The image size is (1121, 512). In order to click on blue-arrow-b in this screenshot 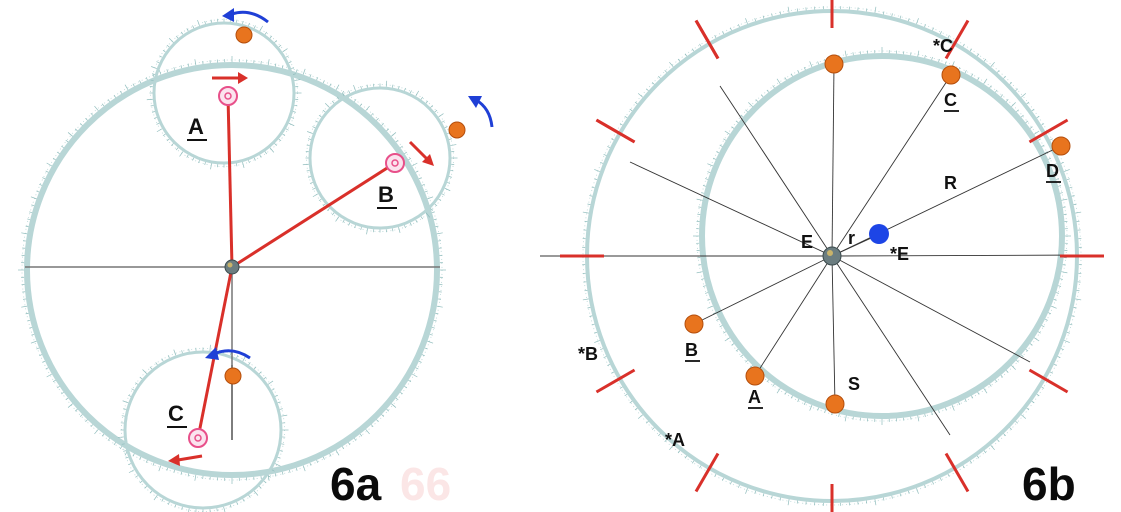, I will do `click(481, 112)`.